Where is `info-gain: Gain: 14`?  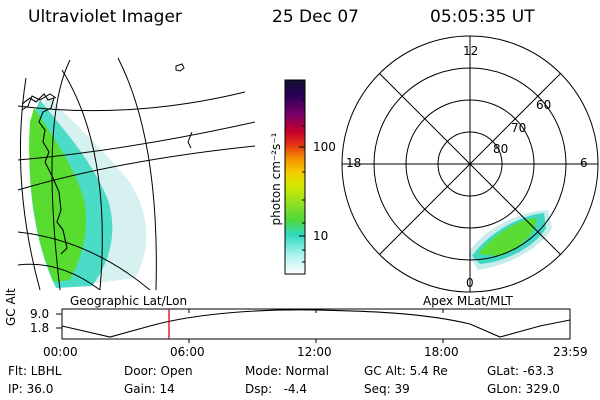 info-gain: Gain: 14 is located at coordinates (149, 389).